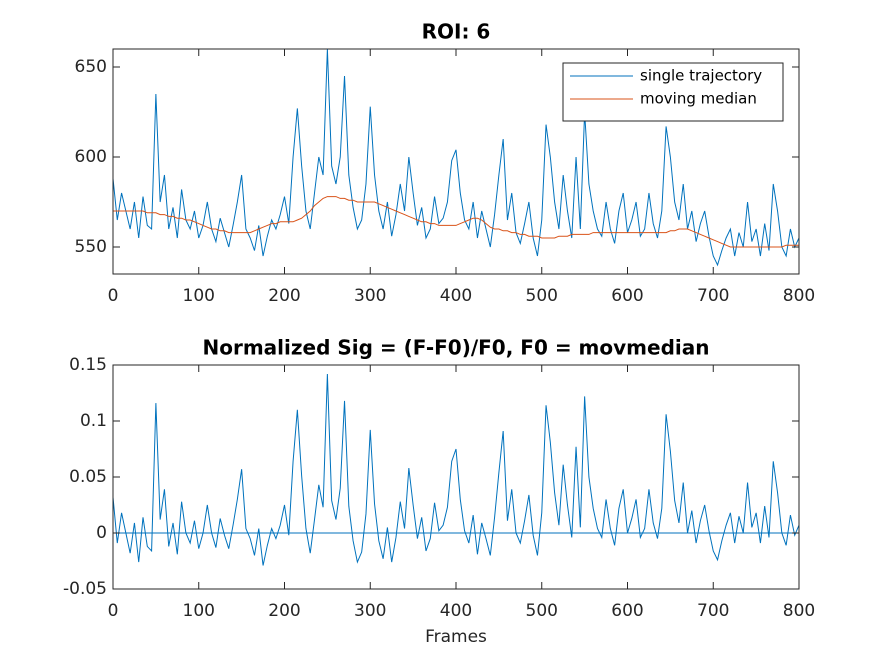 Image resolution: width=884 pixels, height=663 pixels. Describe the element at coordinates (456, 637) in the screenshot. I see `x-axis-label: Frames` at that location.